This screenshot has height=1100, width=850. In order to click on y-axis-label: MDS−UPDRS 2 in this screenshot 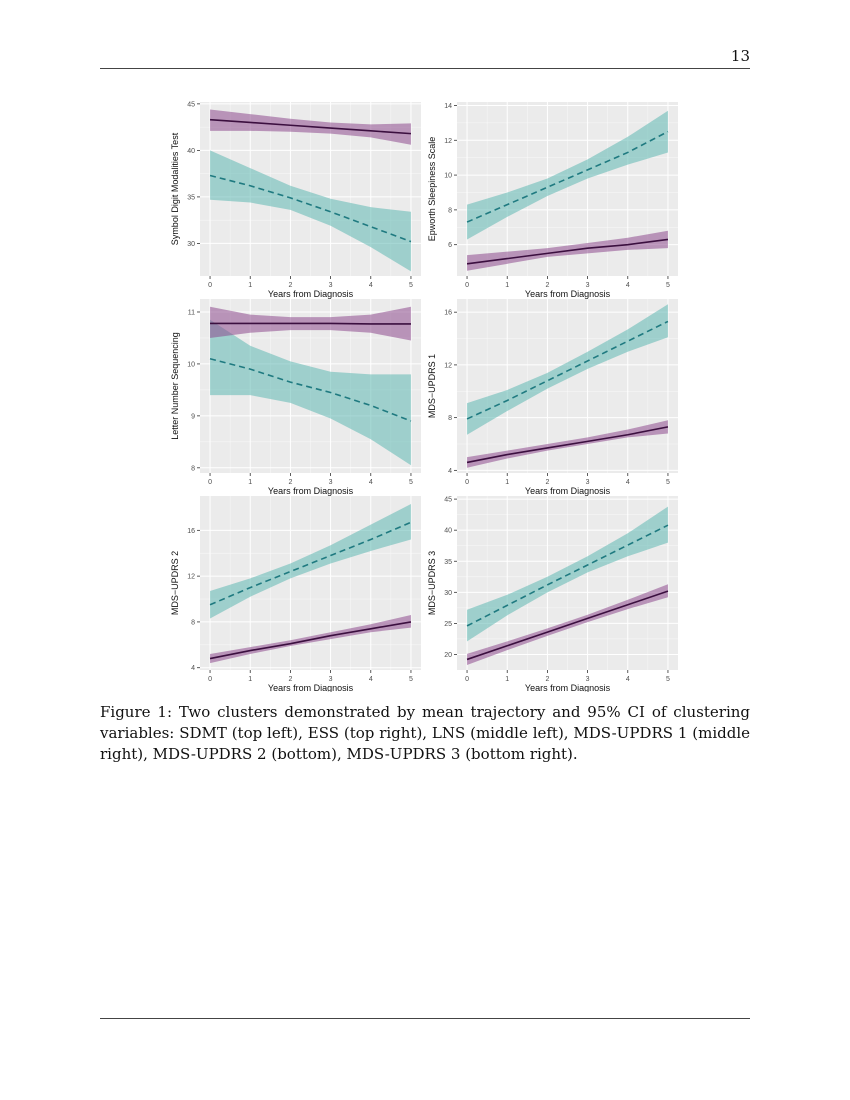, I will do `click(175, 583)`.